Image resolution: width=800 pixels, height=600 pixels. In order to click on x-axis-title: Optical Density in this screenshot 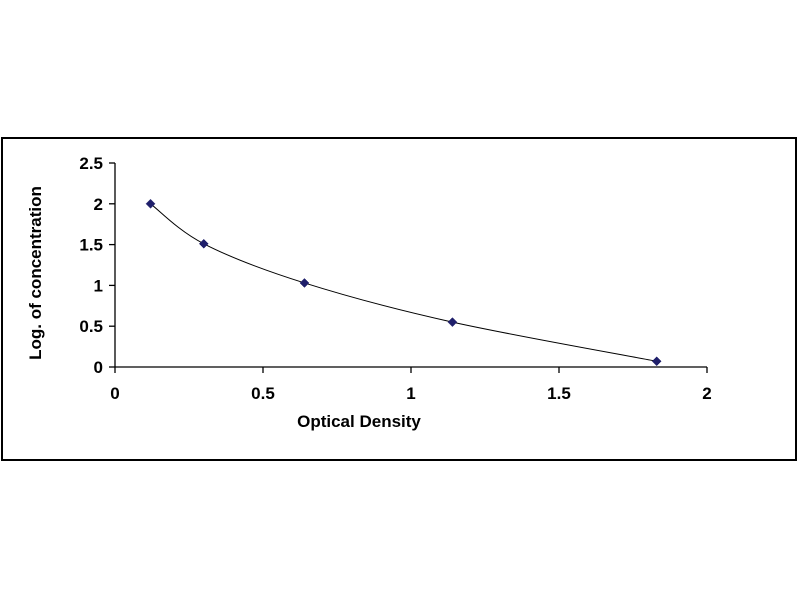, I will do `click(359, 421)`.